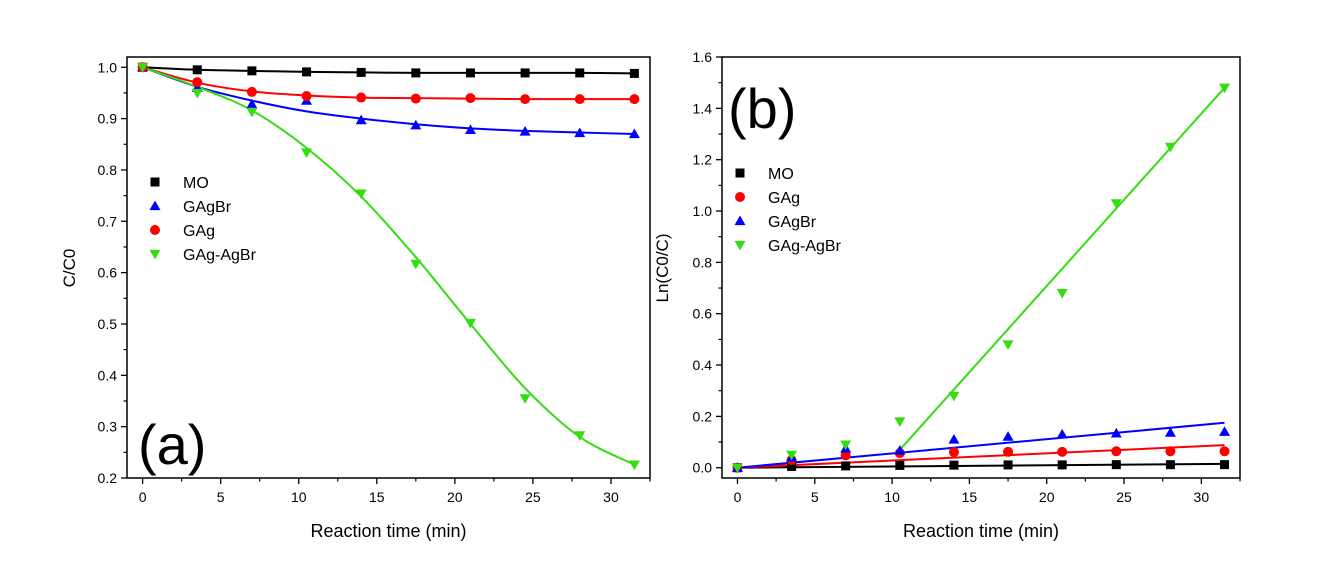 Image resolution: width=1320 pixels, height=571 pixels. I want to click on x-tick-label-a: 25, so click(533, 497).